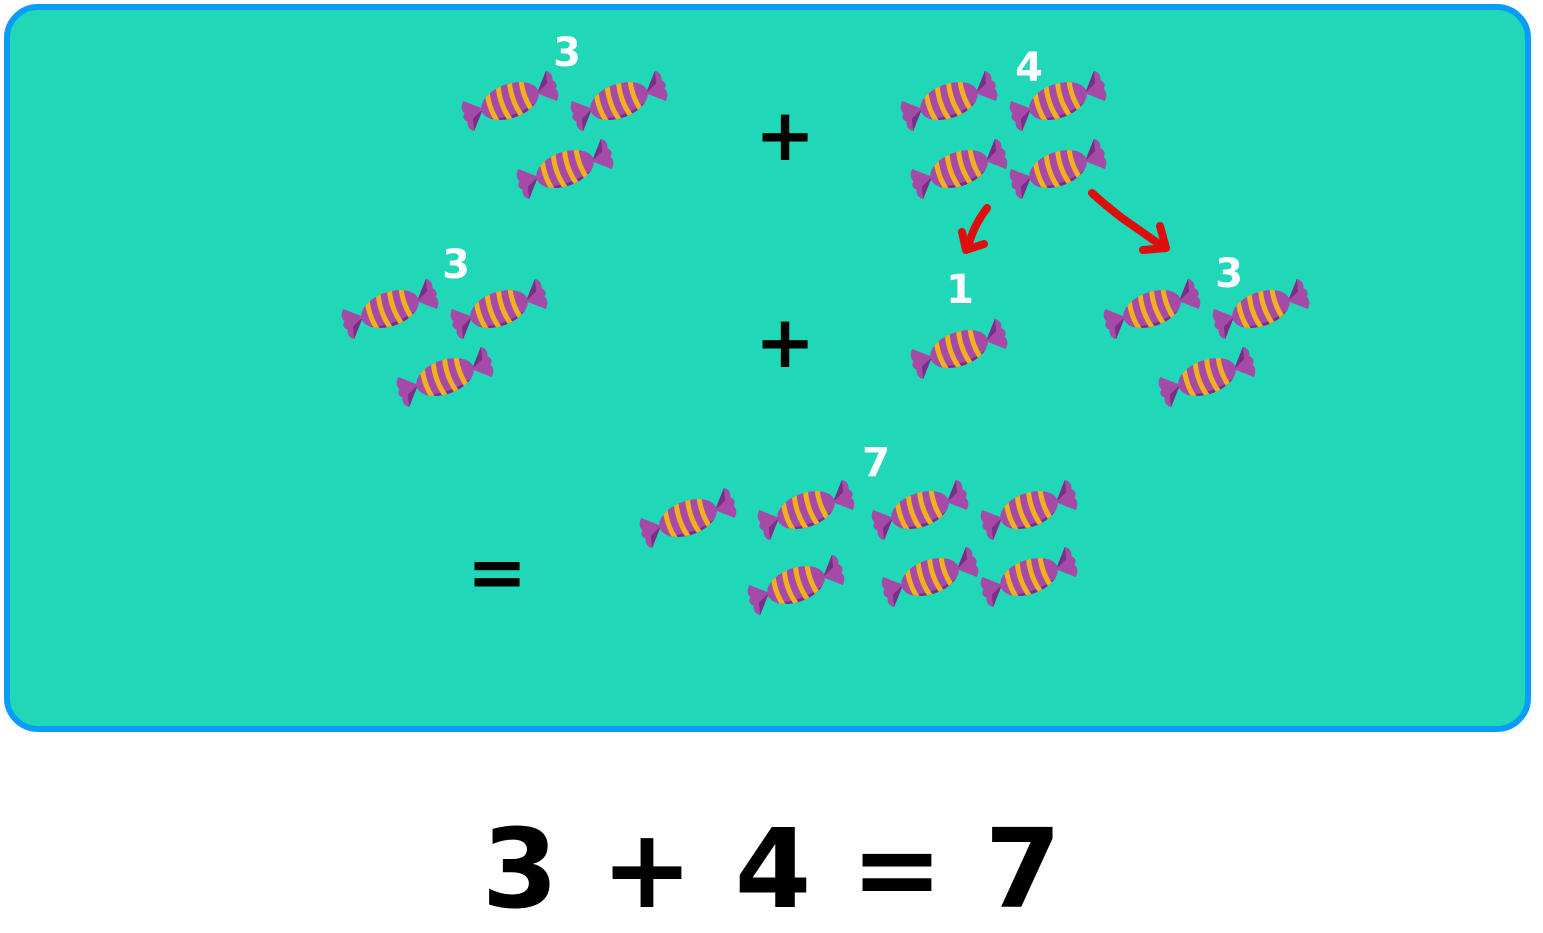 The width and height of the screenshot is (1543, 933). Describe the element at coordinates (1129, 221) in the screenshot. I see `split-arrow-right-icon` at that location.